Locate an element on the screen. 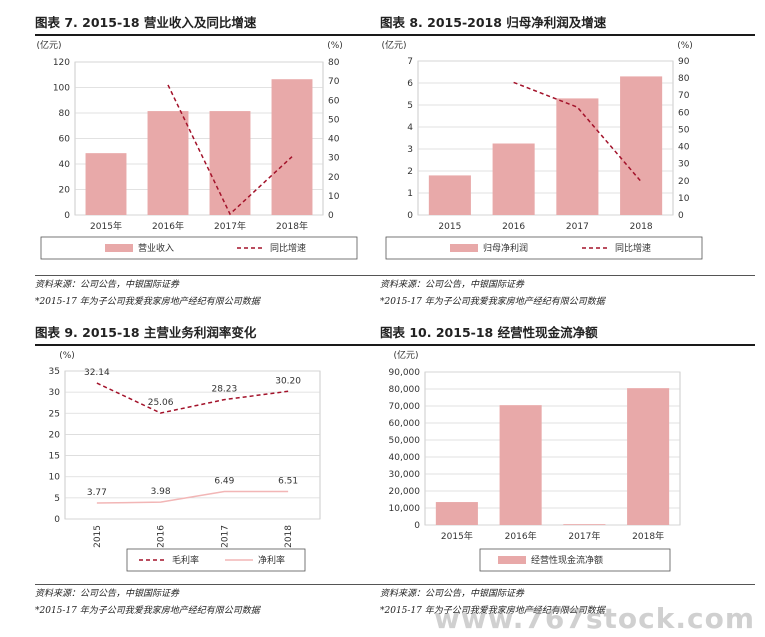 The height and width of the screenshot is (637, 765). y-tick-label: 80 is located at coordinates (65, 114).